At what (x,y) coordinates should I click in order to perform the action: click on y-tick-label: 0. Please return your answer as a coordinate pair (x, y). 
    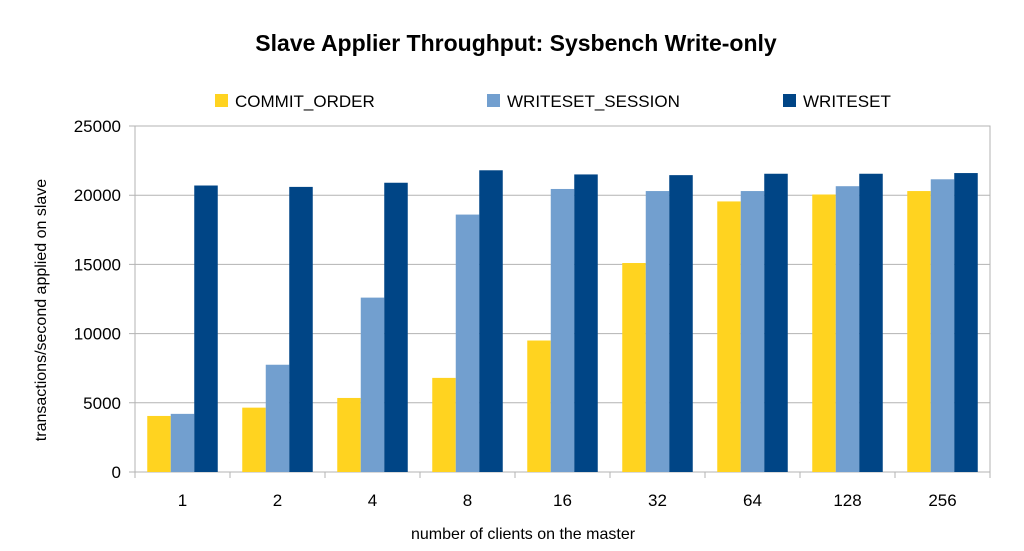
    Looking at the image, I should click on (116, 472).